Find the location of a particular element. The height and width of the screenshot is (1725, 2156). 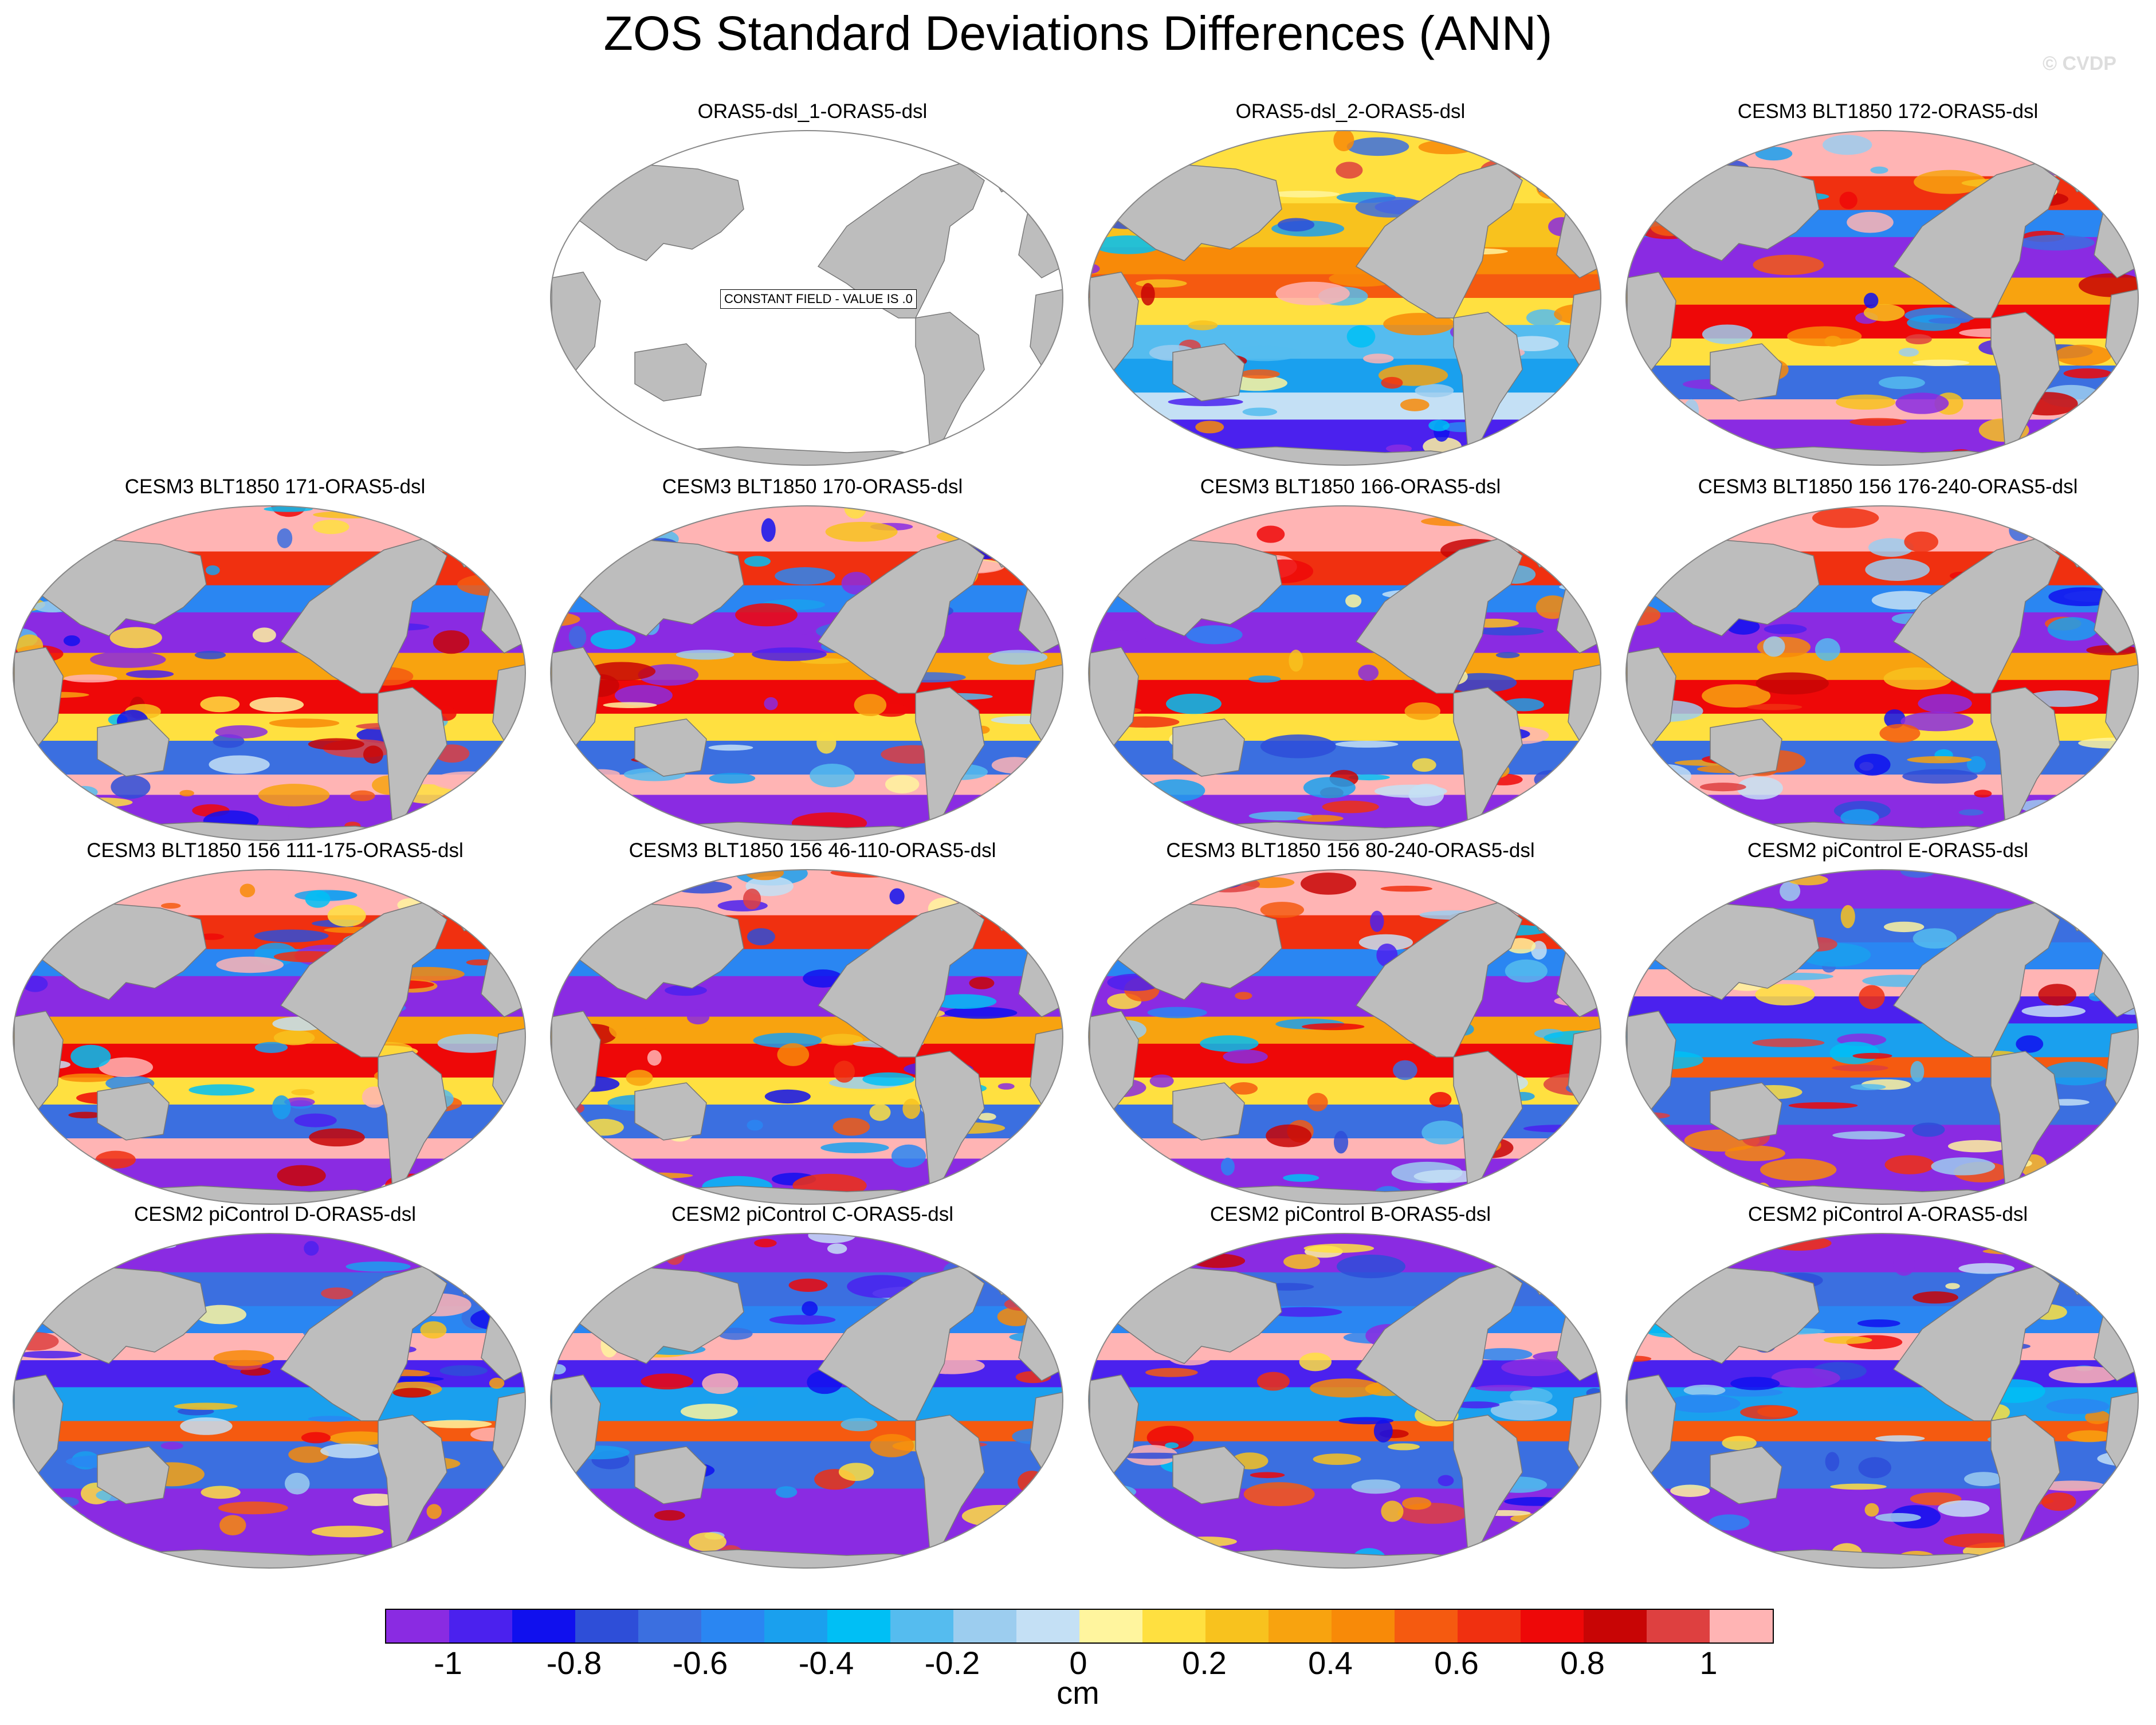

panel-title: CESM3 BLT1850 172-ORAS5-dsl is located at coordinates (1888, 111).